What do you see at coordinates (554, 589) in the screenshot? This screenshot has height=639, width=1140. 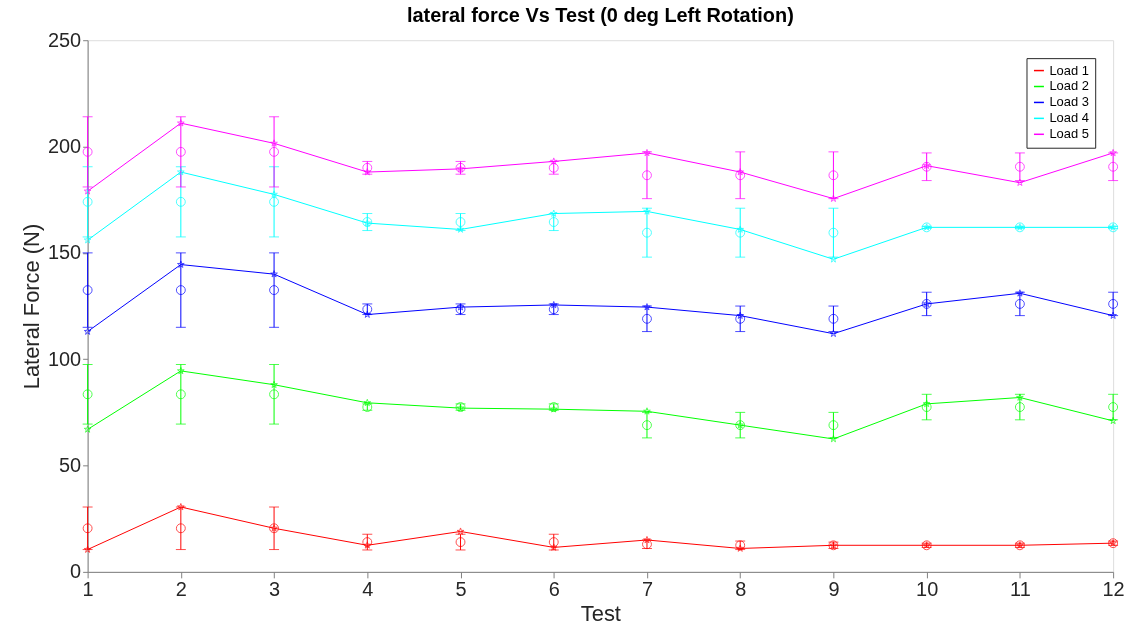 I see `x-tick-label: 6` at bounding box center [554, 589].